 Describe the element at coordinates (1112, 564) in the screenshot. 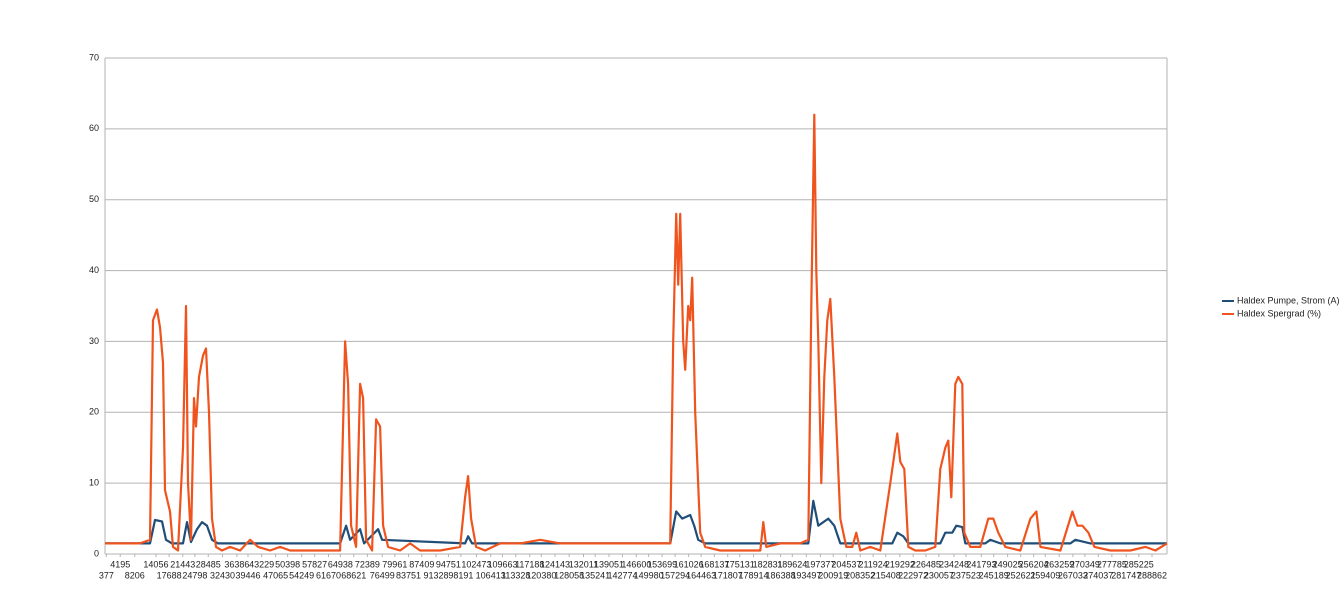

I see `x-tick-label: 277785` at that location.